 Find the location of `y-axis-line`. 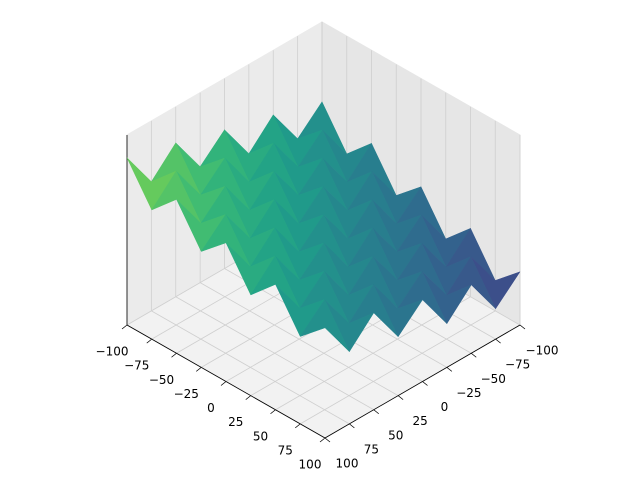

y-axis-line is located at coordinates (422, 381).